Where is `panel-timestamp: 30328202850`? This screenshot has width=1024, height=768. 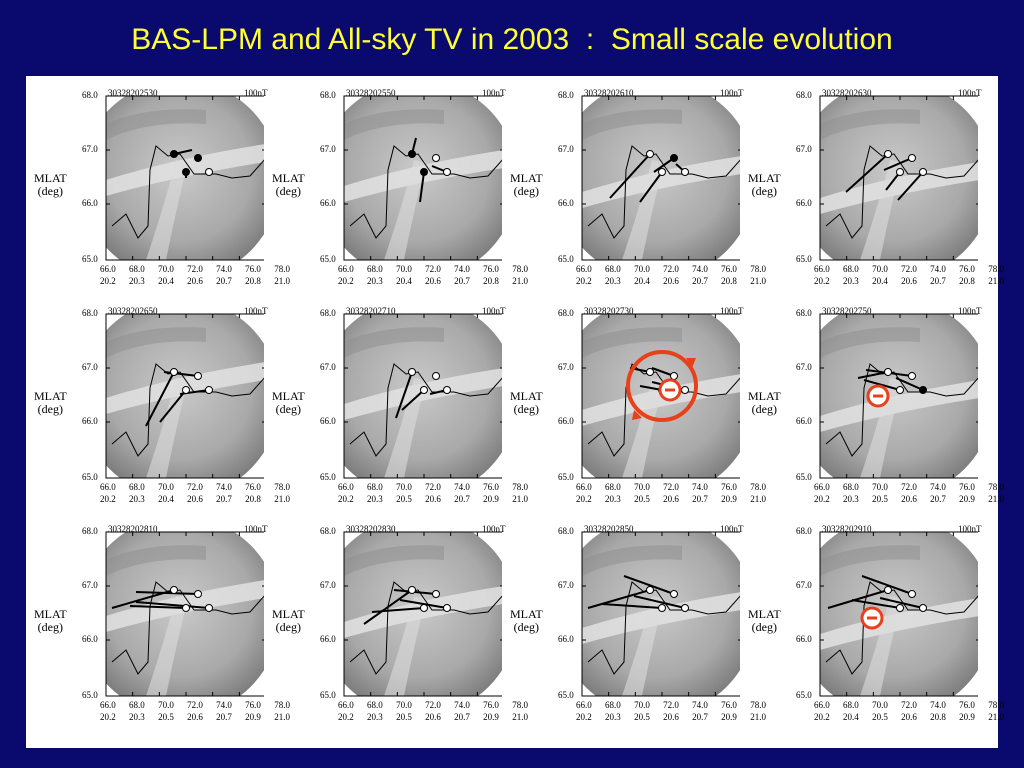 panel-timestamp: 30328202850 is located at coordinates (609, 529).